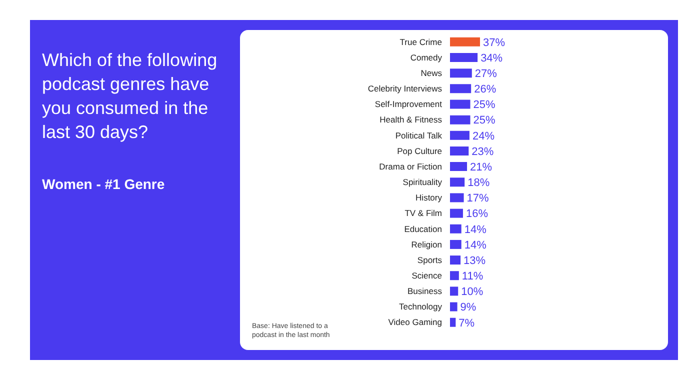  What do you see at coordinates (429, 197) in the screenshot?
I see `y-tick-label: History` at bounding box center [429, 197].